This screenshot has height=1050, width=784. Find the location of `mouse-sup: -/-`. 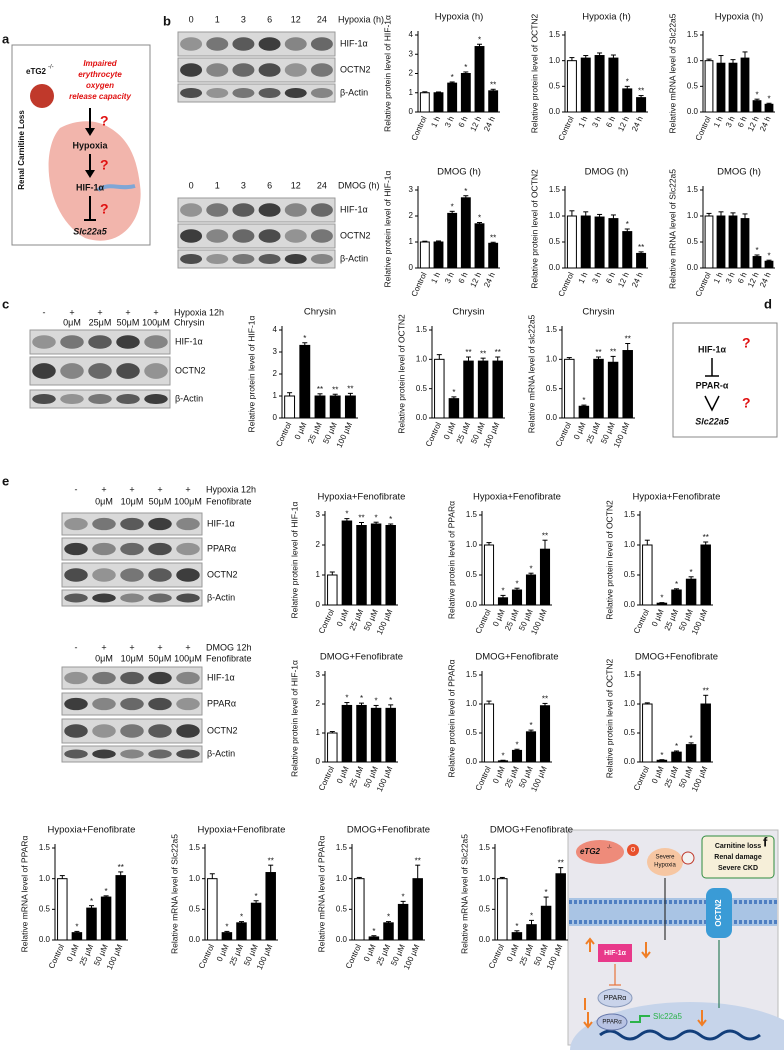

mouse-sup: -/- is located at coordinates (609, 847).